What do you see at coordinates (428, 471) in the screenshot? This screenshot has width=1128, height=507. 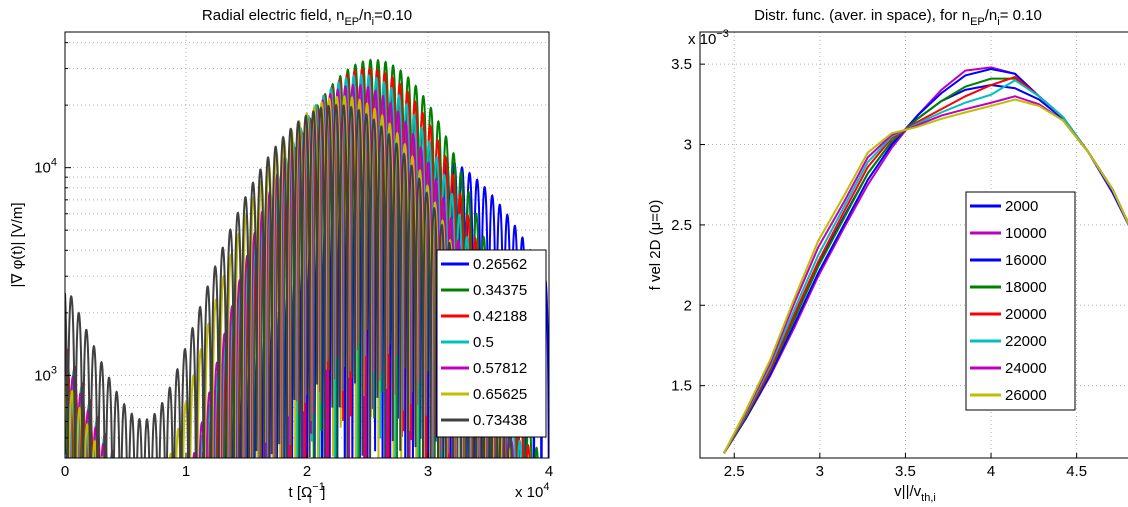 I see `left-x-tick-label: 3` at bounding box center [428, 471].